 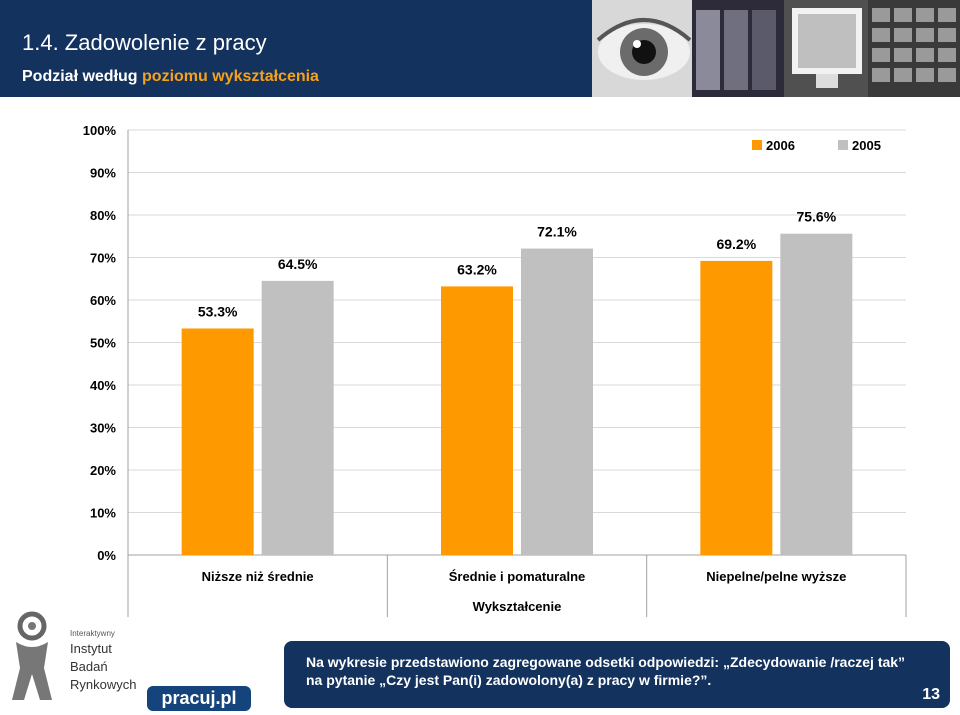 I want to click on y-tick-label: 60%, so click(x=103, y=300).